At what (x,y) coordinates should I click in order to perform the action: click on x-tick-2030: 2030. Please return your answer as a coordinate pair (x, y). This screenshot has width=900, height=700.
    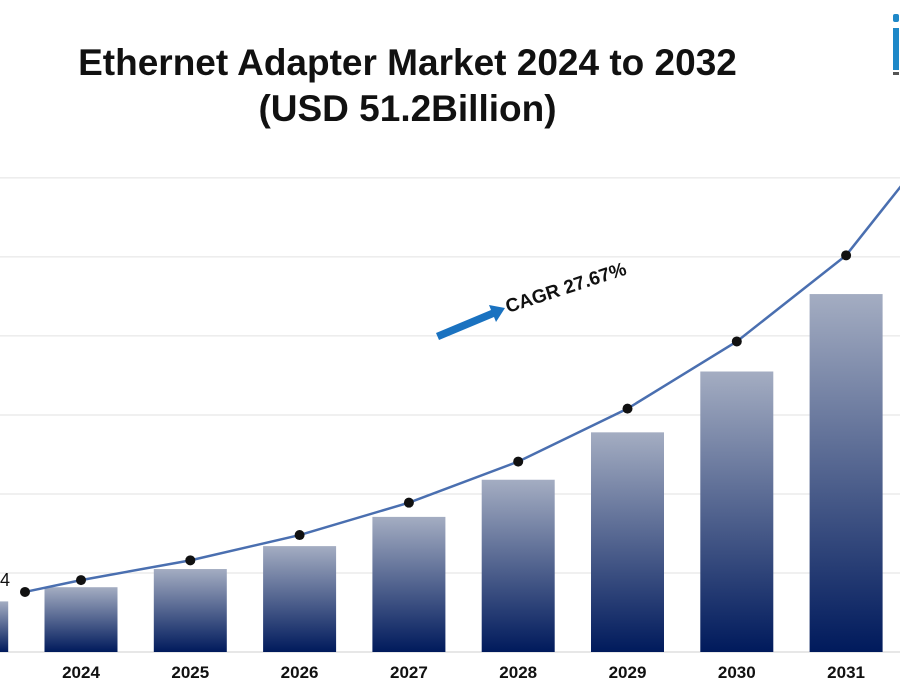
    Looking at the image, I should click on (737, 672).